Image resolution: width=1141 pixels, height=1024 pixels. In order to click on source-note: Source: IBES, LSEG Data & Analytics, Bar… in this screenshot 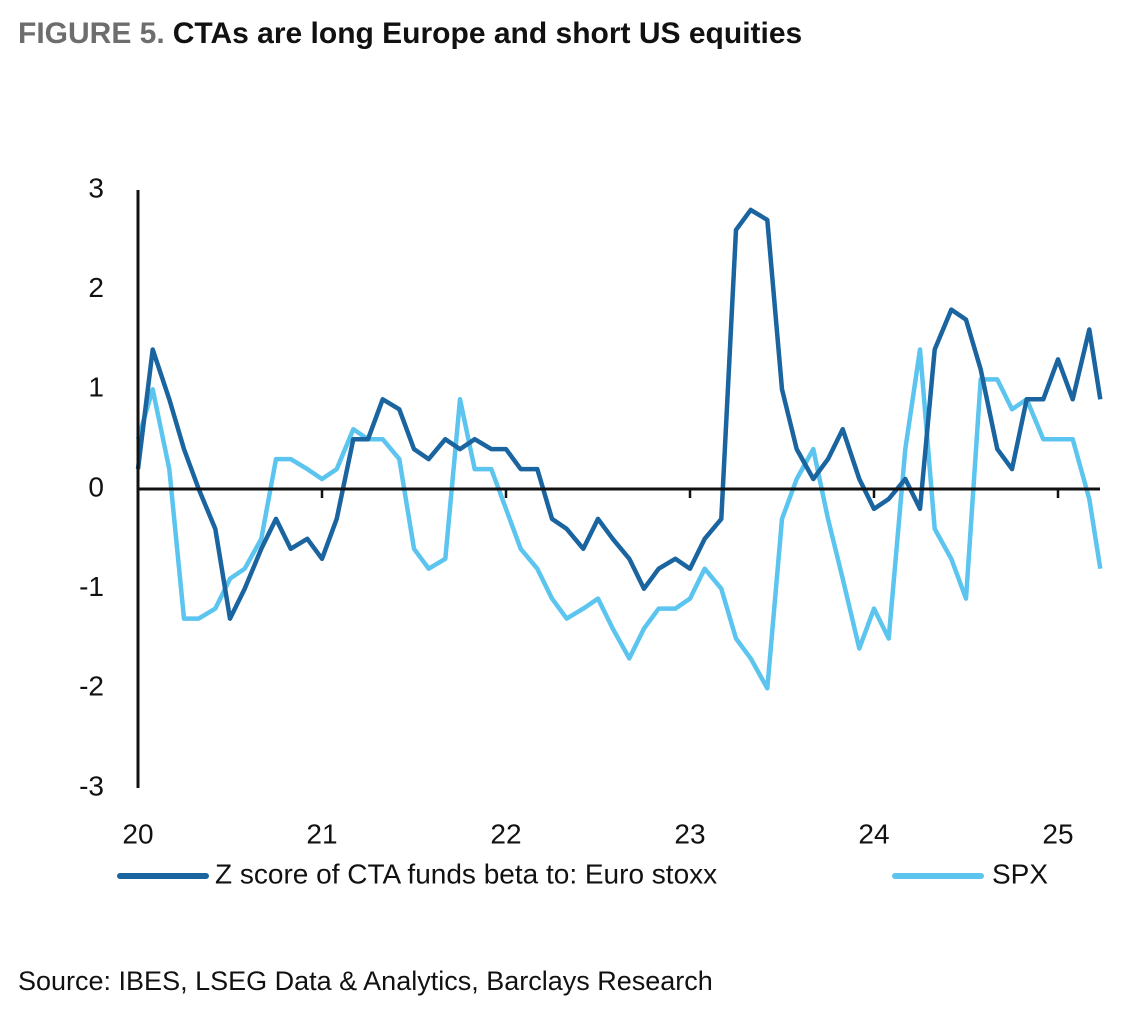, I will do `click(365, 981)`.